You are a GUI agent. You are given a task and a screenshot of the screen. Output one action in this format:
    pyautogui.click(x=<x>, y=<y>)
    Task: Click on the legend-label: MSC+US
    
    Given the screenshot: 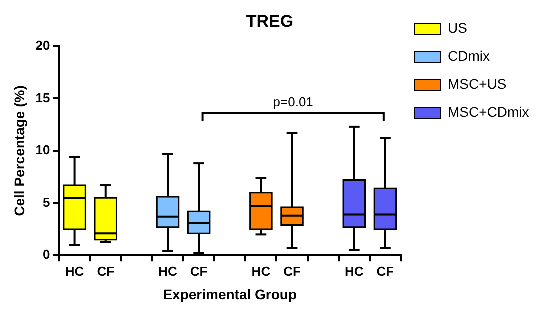 What is the action you would take?
    pyautogui.click(x=477, y=84)
    